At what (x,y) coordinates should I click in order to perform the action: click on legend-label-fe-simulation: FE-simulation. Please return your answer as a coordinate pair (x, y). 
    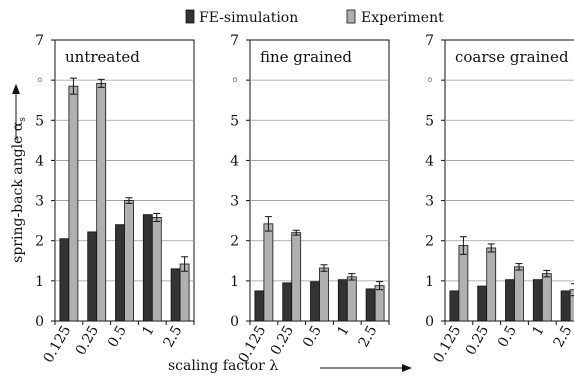
    Looking at the image, I should click on (248, 18).